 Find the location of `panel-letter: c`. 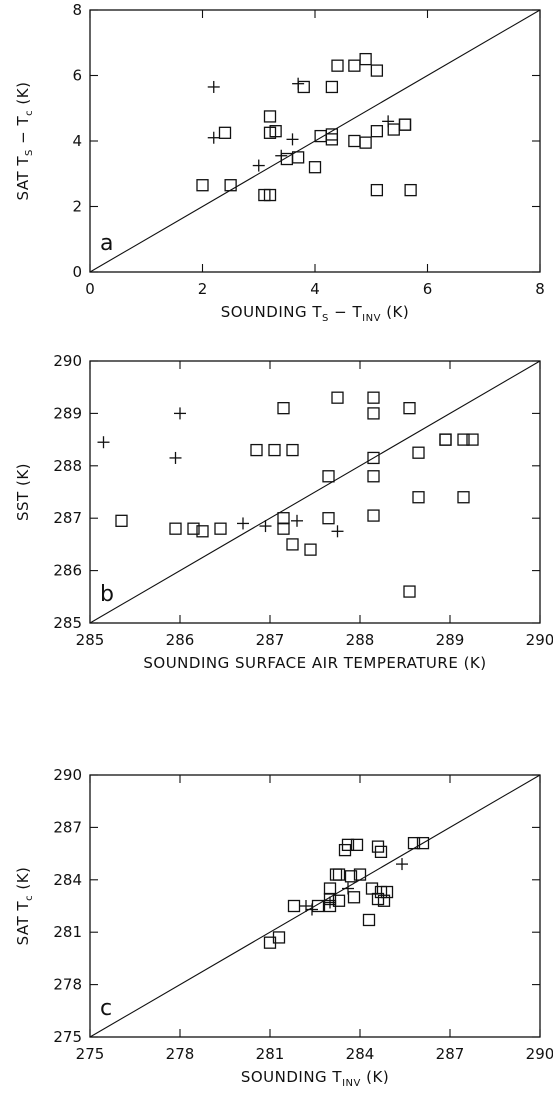

panel-letter: c is located at coordinates (106, 1008).